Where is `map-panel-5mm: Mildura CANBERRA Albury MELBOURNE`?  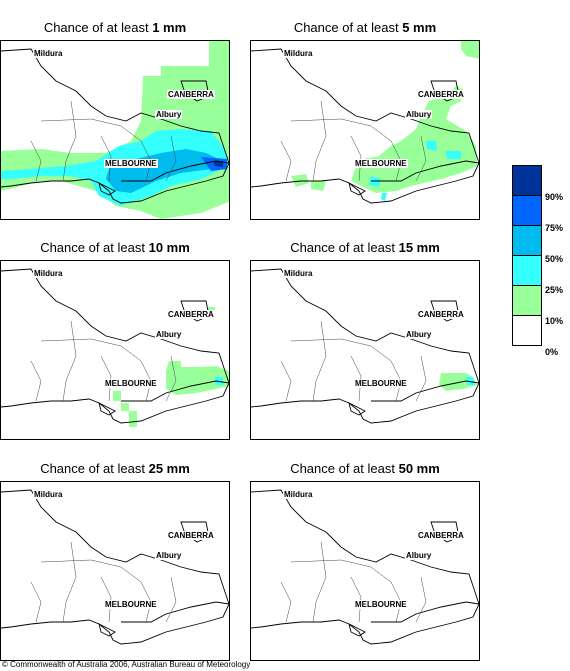 map-panel-5mm: Mildura CANBERRA Albury MELBOURNE is located at coordinates (365, 130).